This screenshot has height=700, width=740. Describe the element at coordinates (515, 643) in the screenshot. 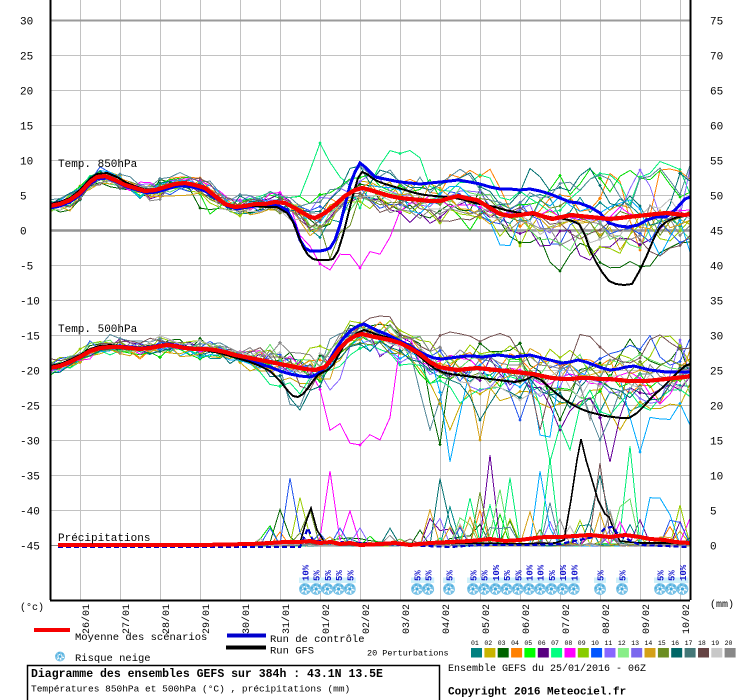

I see `svg-text: 04` at that location.